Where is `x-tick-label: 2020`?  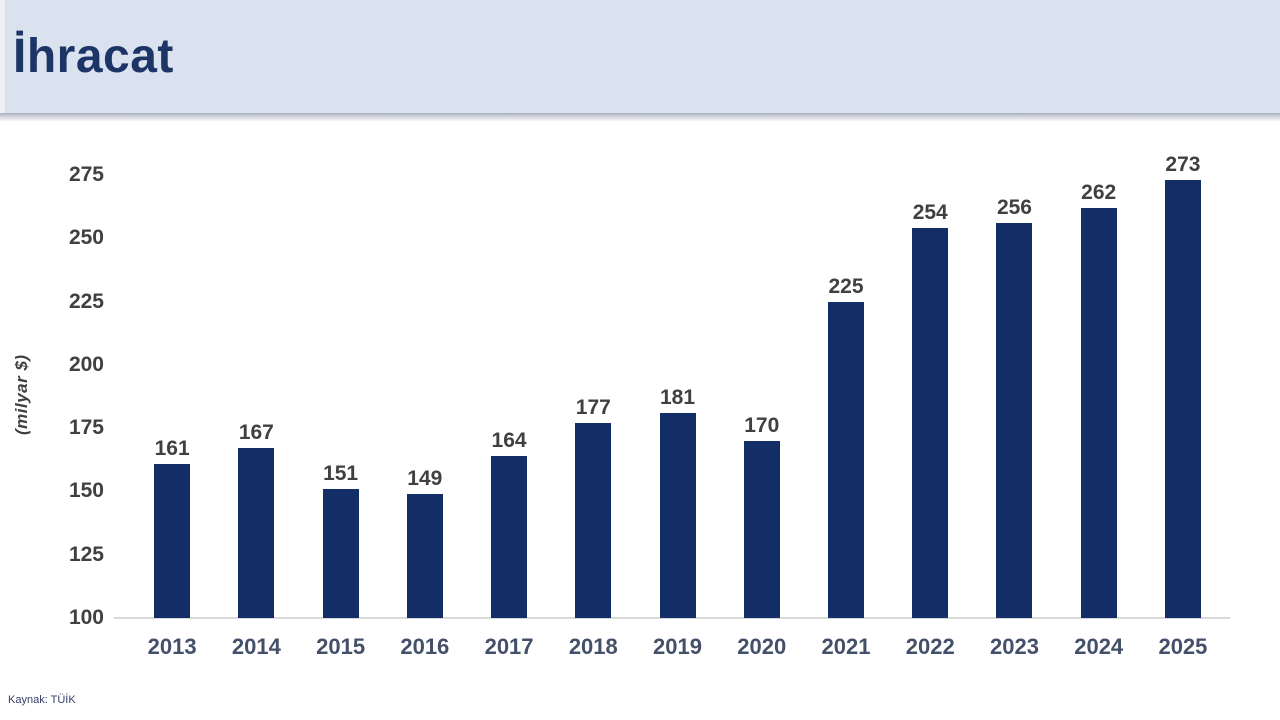 x-tick-label: 2020 is located at coordinates (762, 646).